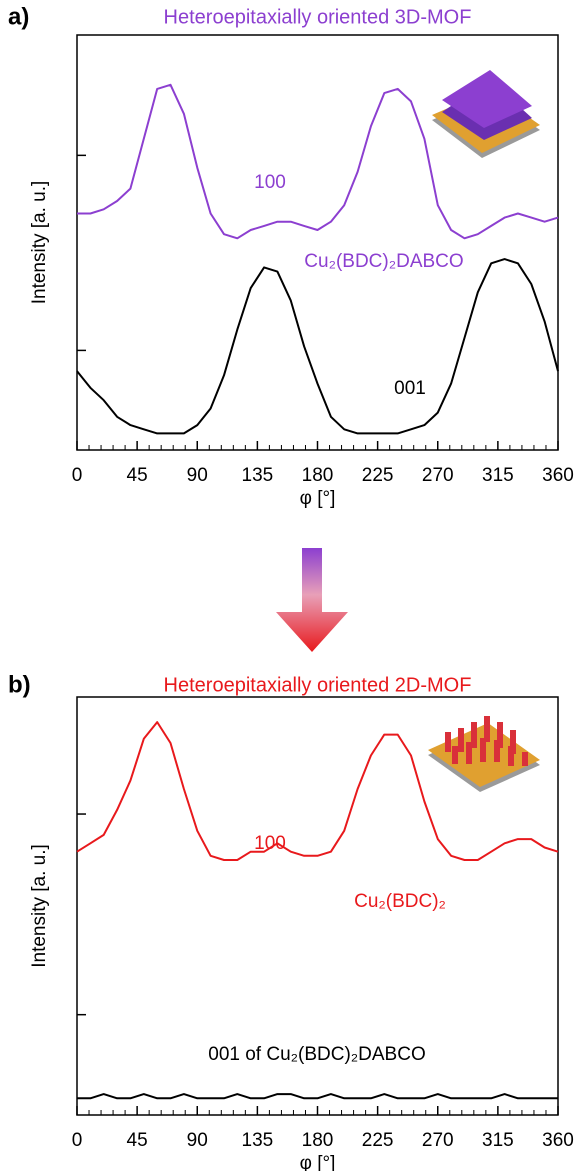  Describe the element at coordinates (383, 261) in the screenshot. I see `annotation: Cu₂(BDC)₂DABCO` at that location.